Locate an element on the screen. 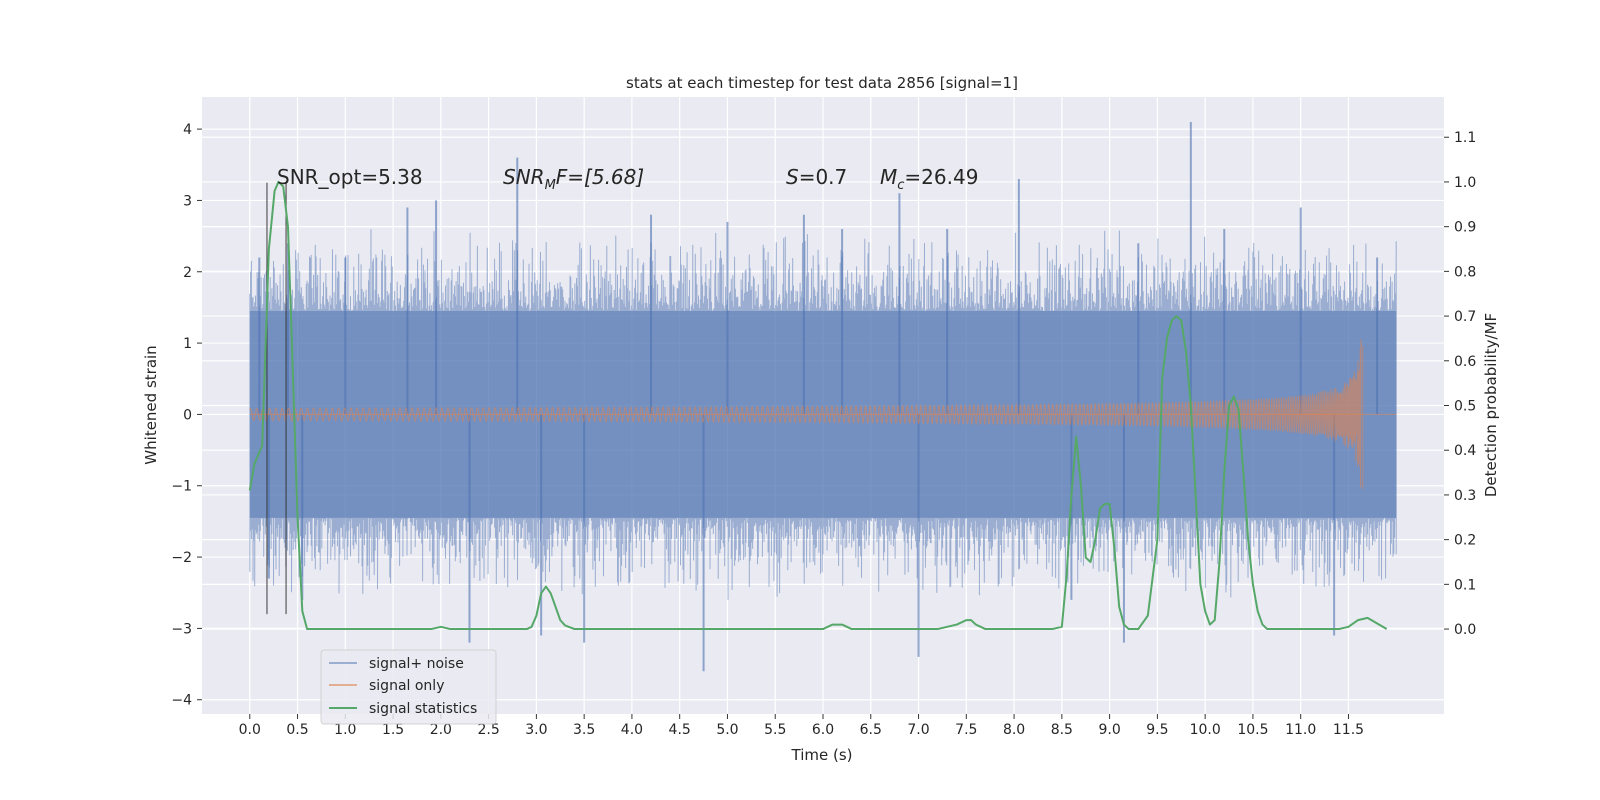  x-tick-label: 8.5 is located at coordinates (1062, 730).